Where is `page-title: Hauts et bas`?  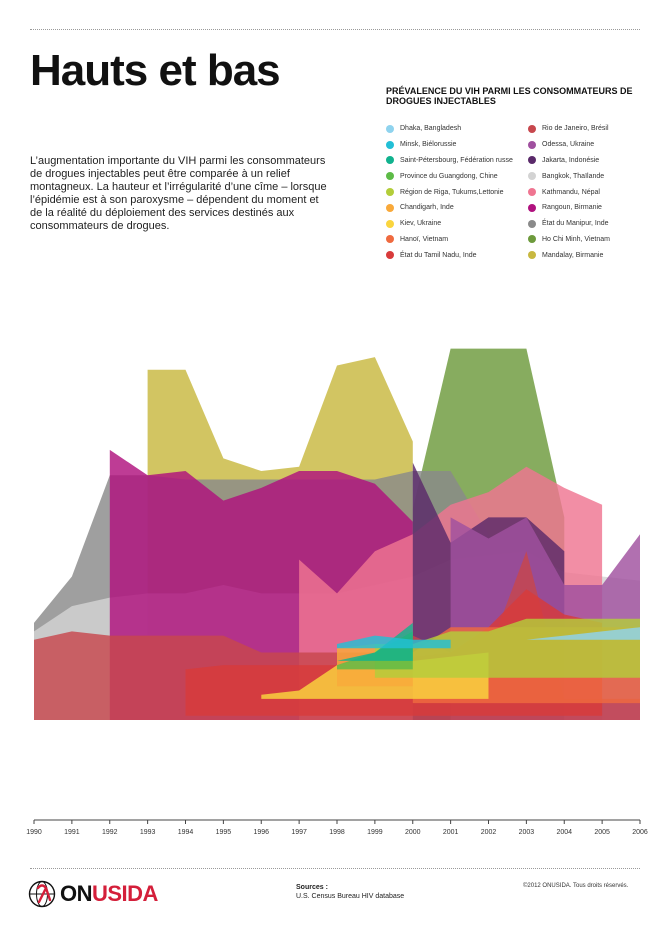 page-title: Hauts et bas is located at coordinates (155, 70).